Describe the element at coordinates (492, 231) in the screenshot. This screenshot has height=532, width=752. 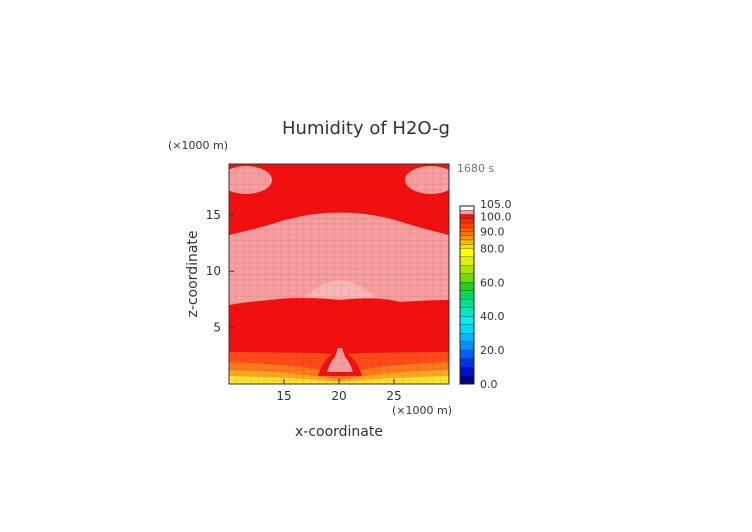
I see `colorbar-tick-label: 90.0` at that location.